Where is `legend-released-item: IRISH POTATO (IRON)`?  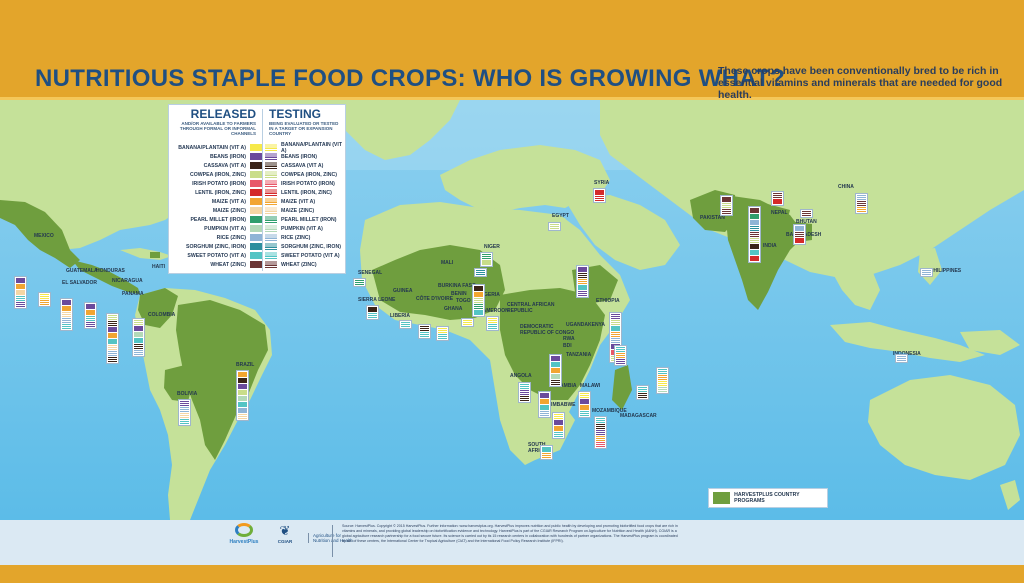
legend-released-item: IRISH POTATO (IRON) is located at coordinates (217, 183).